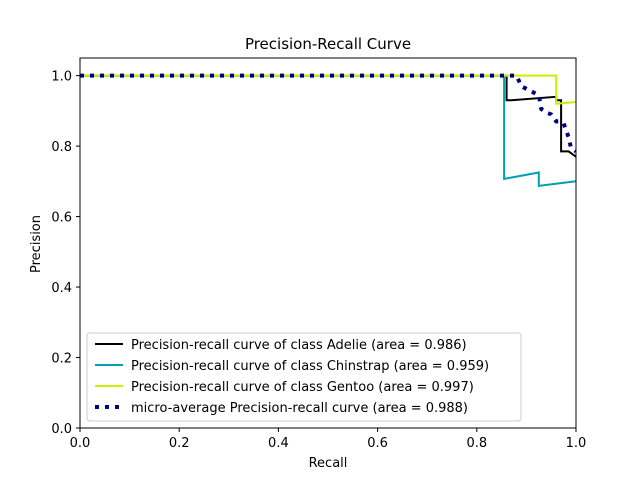 Image resolution: width=640 pixels, height=480 pixels. What do you see at coordinates (61, 218) in the screenshot?
I see `y-tick-label: 0.6` at bounding box center [61, 218].